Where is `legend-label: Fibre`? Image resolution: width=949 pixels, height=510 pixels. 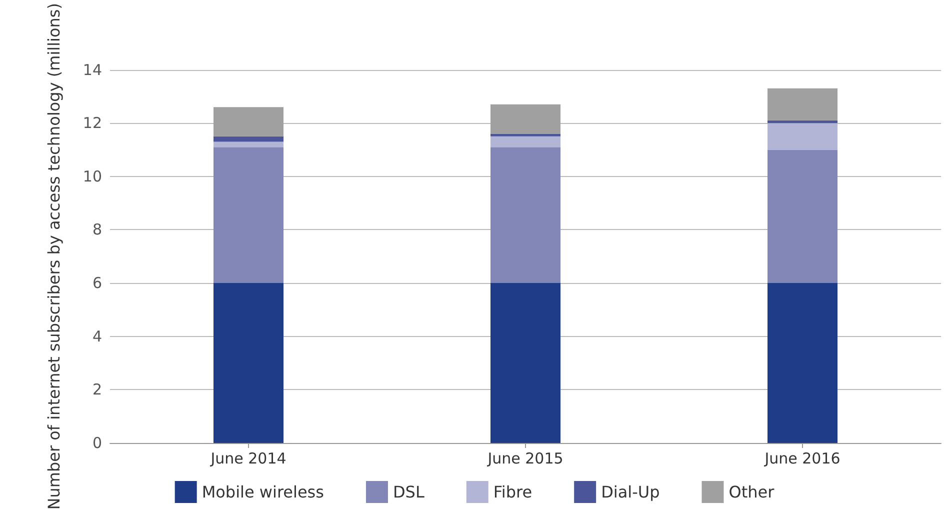 legend-label: Fibre is located at coordinates (512, 492).